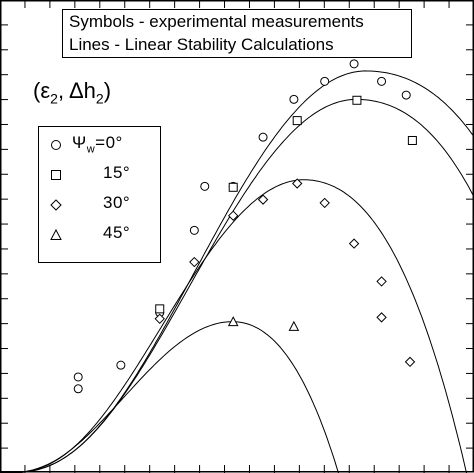  I want to click on legend-item-0: Ψw=0°, so click(98, 145).